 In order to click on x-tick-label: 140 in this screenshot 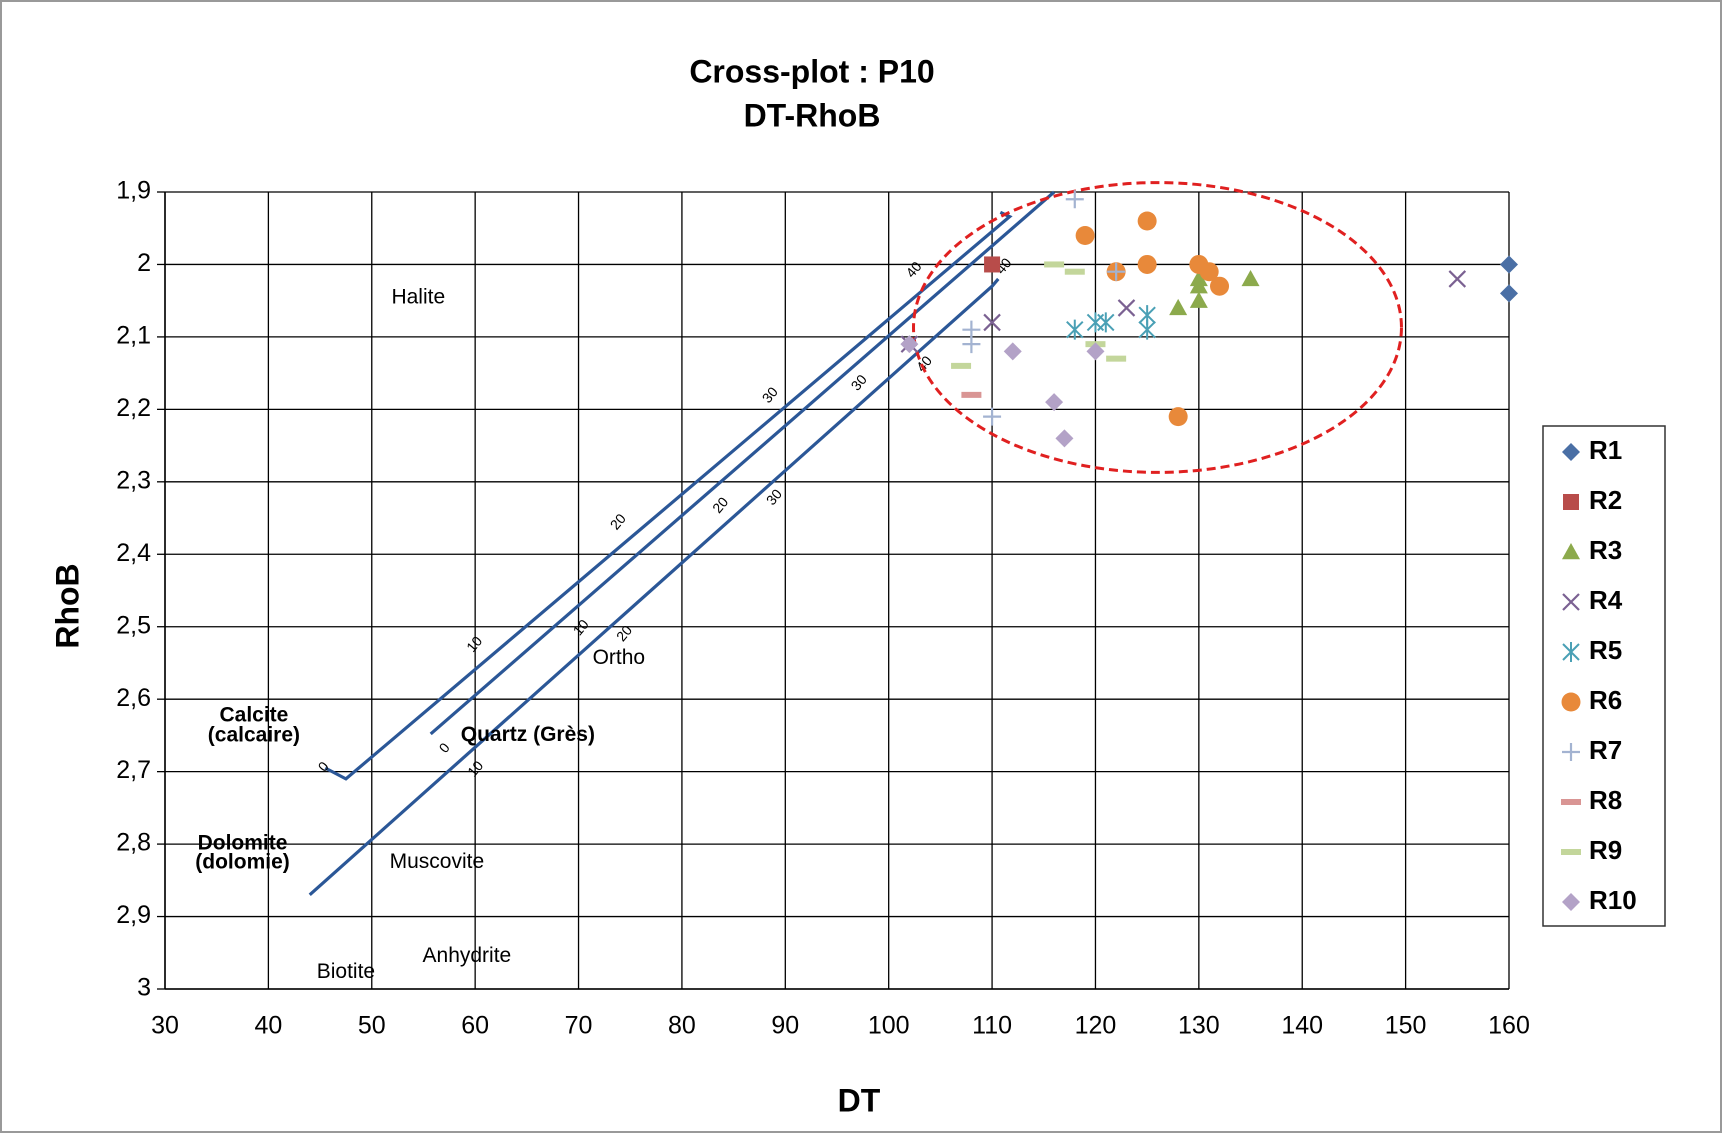, I will do `click(1302, 1026)`.